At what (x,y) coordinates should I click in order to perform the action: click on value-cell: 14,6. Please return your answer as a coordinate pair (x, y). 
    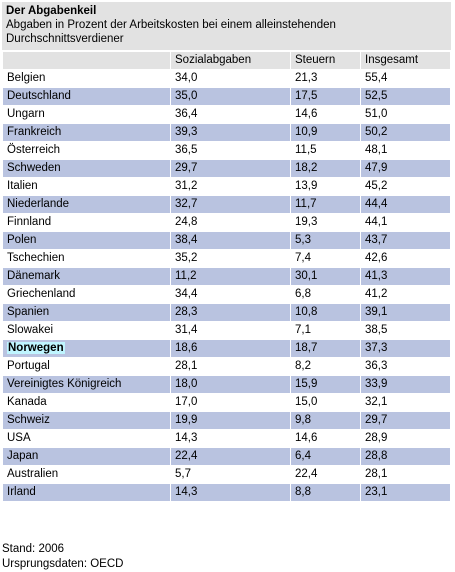
    Looking at the image, I should click on (325, 114).